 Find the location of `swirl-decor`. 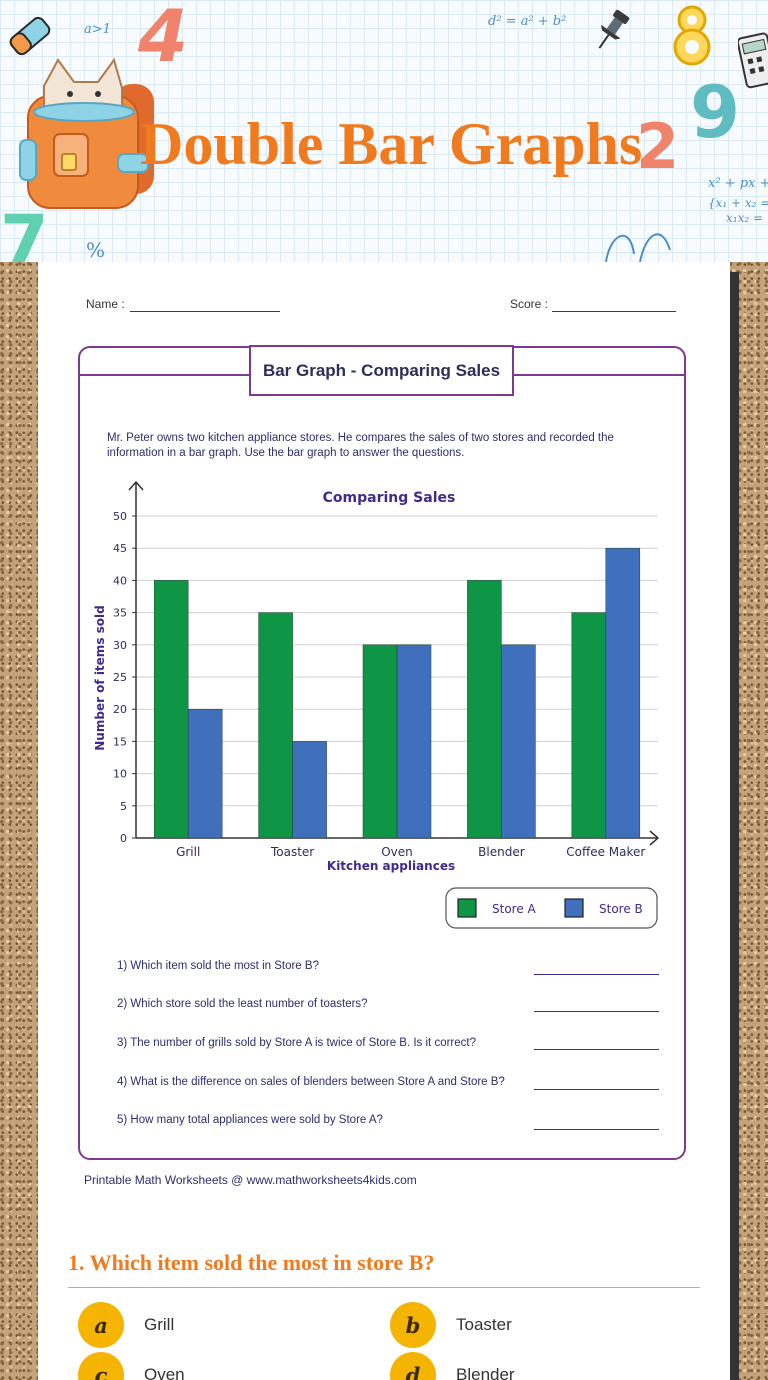

swirl-decor is located at coordinates (638, 247).